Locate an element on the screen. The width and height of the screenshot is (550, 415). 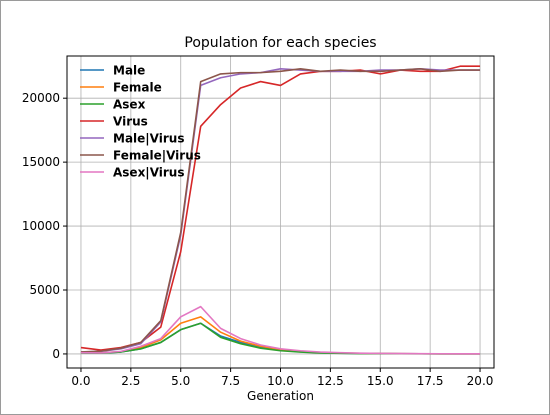
x-tick-label: 10.0 is located at coordinates (280, 381).